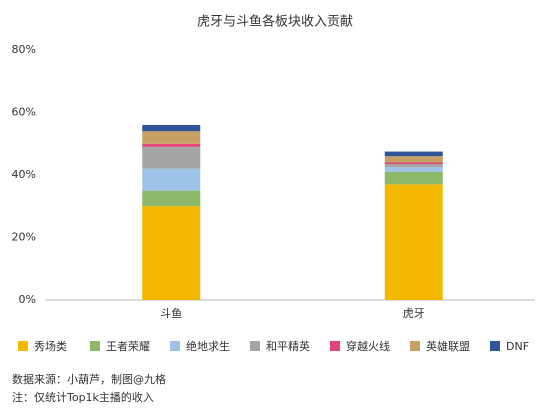 This screenshot has height=420, width=550. I want to click on y-tick-label: 60%, so click(24, 112).